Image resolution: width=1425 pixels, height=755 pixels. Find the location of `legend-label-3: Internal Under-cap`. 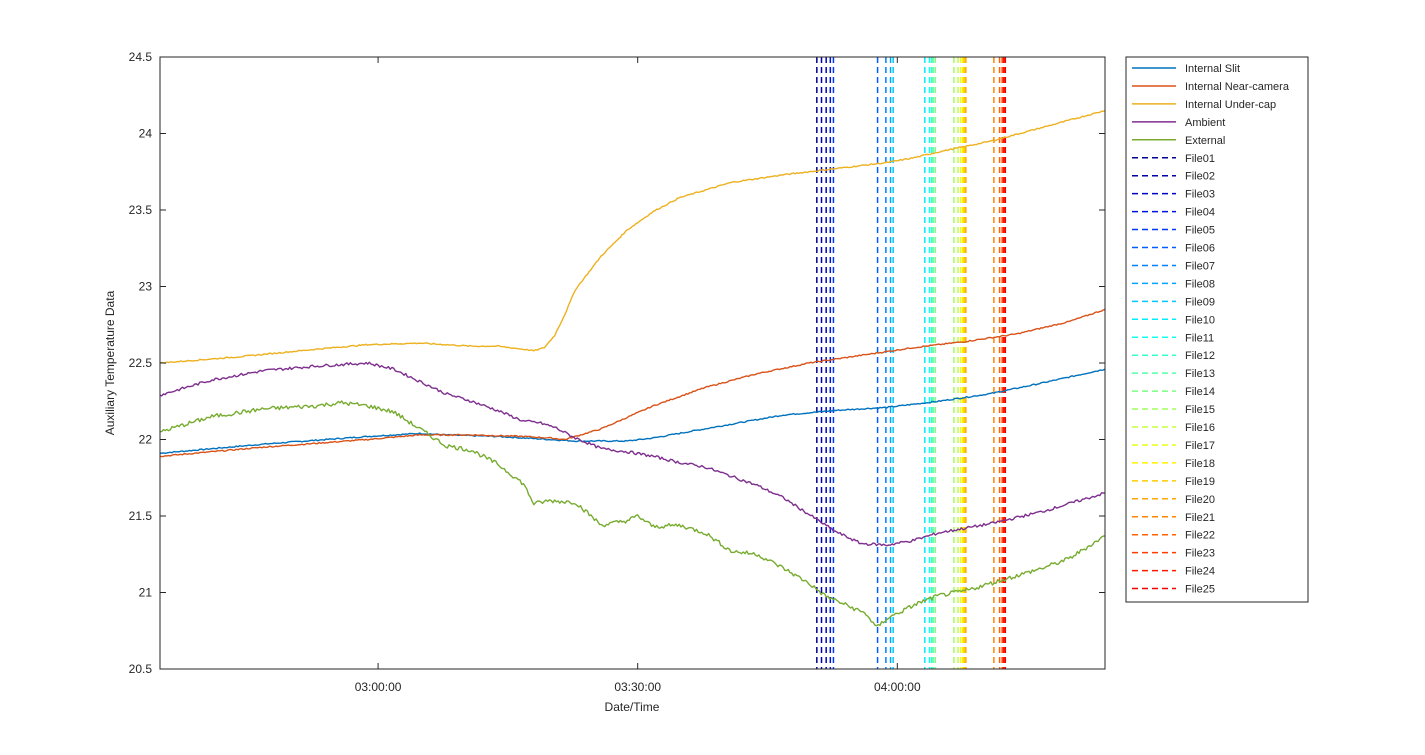

legend-label-3: Internal Under-cap is located at coordinates (1230, 105).